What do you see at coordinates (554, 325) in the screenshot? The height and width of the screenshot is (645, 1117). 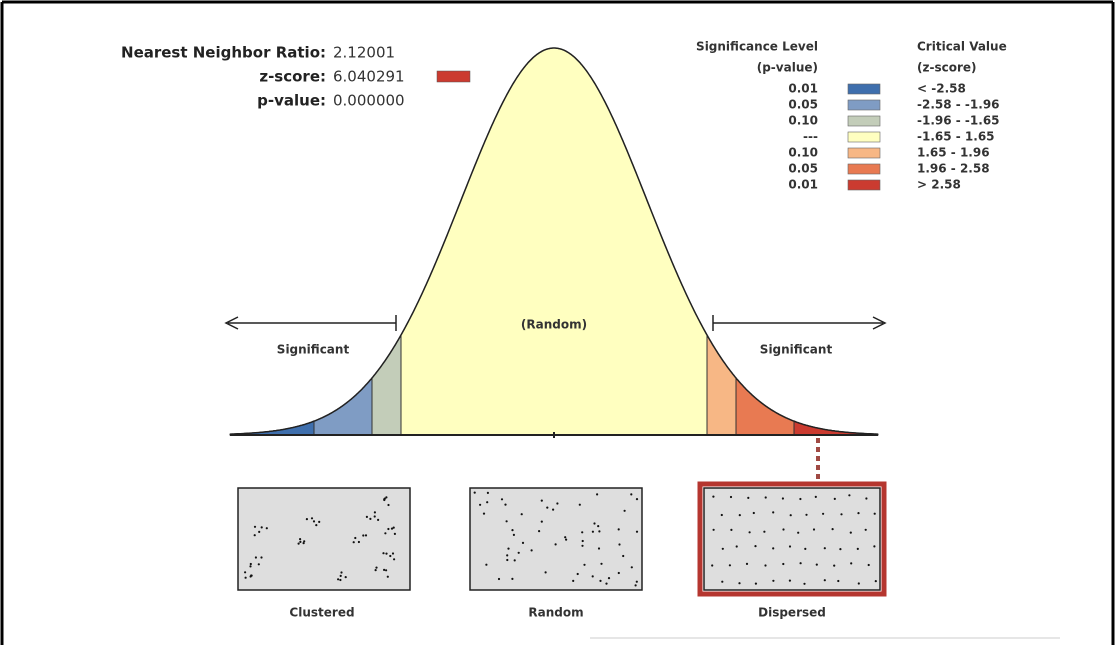 I see `random-label: (Random)` at bounding box center [554, 325].